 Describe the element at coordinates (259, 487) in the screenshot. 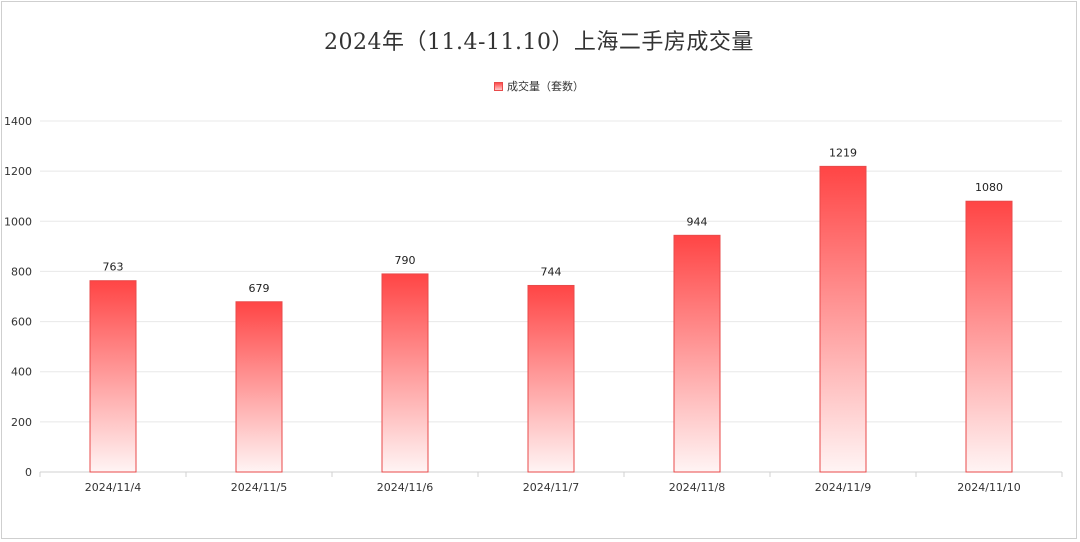

I see `x-tick-label: 2024/11/5` at that location.